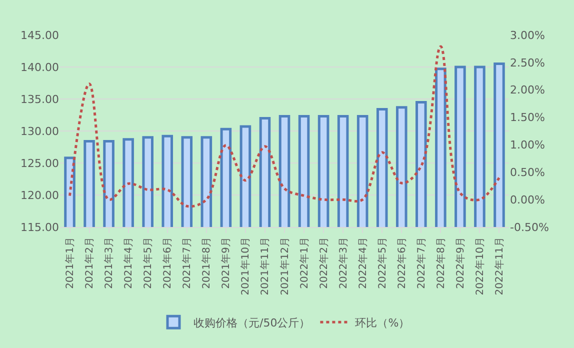 This screenshot has height=348, width=574. Describe the element at coordinates (265, 266) in the screenshot. I see `x-tick-label: 2021年11月` at that location.